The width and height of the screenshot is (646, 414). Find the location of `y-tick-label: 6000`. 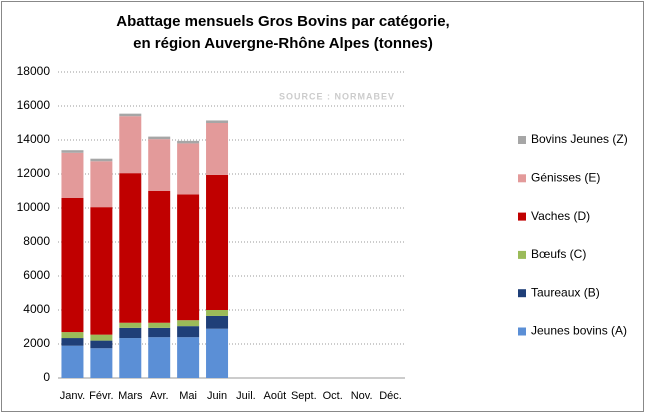

y-tick-label: 6000 is located at coordinates (36, 275).